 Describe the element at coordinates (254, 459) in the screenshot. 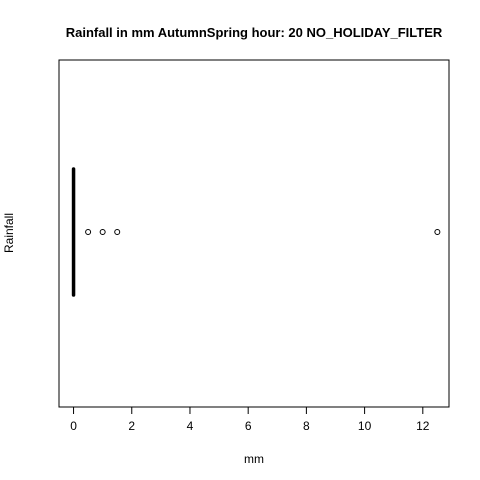

I see `x-axis-label: mm` at that location.